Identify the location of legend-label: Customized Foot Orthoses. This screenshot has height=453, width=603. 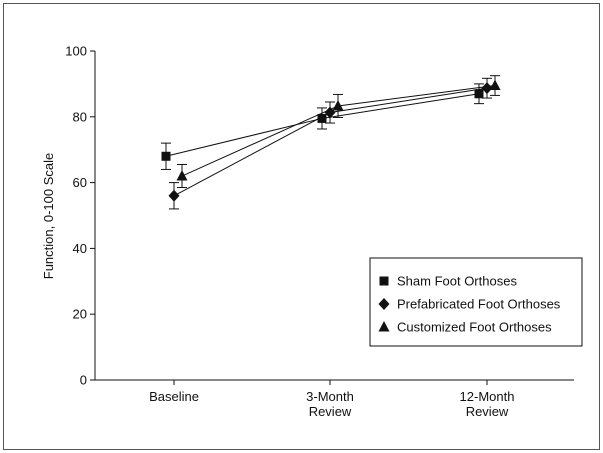
(474, 327).